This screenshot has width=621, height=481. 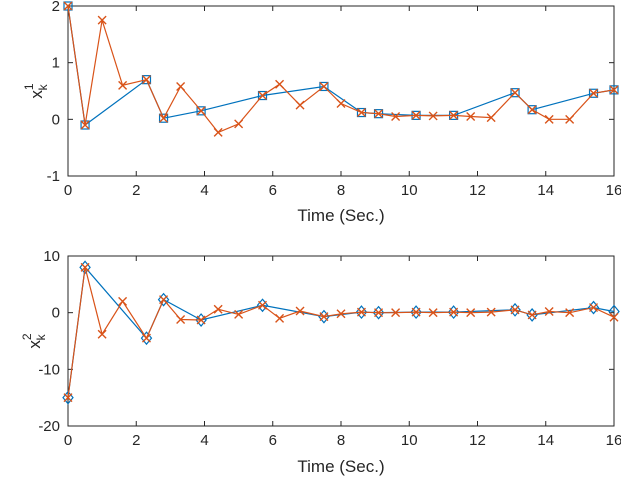 I want to click on plot-0-ytick-label: 1, so click(x=56, y=63).